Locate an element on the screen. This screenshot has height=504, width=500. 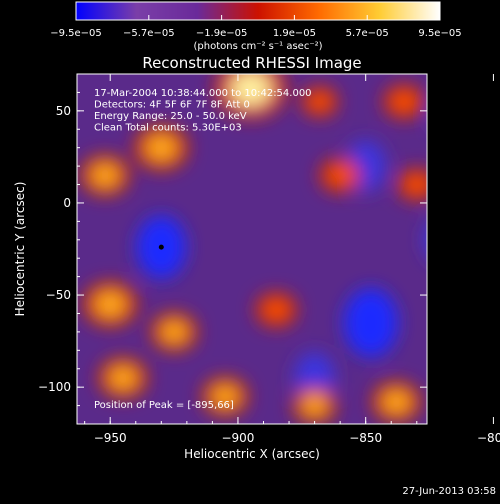
colorbar-tick-label: −1.9e−05 is located at coordinates (222, 33).